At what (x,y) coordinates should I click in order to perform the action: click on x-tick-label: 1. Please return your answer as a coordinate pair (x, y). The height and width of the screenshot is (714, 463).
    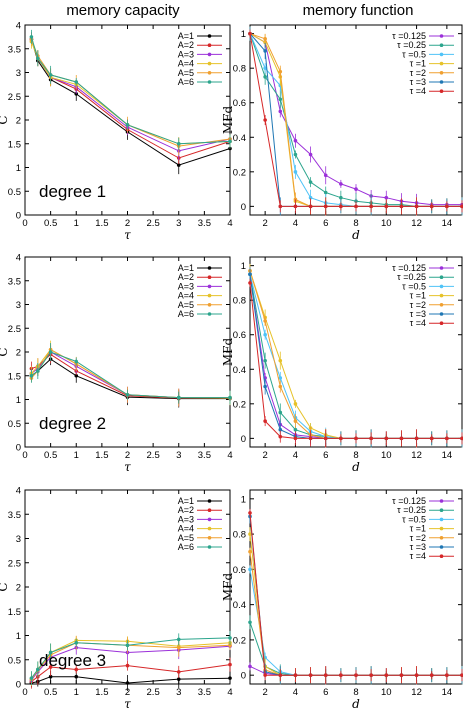
    Looking at the image, I should click on (76, 223).